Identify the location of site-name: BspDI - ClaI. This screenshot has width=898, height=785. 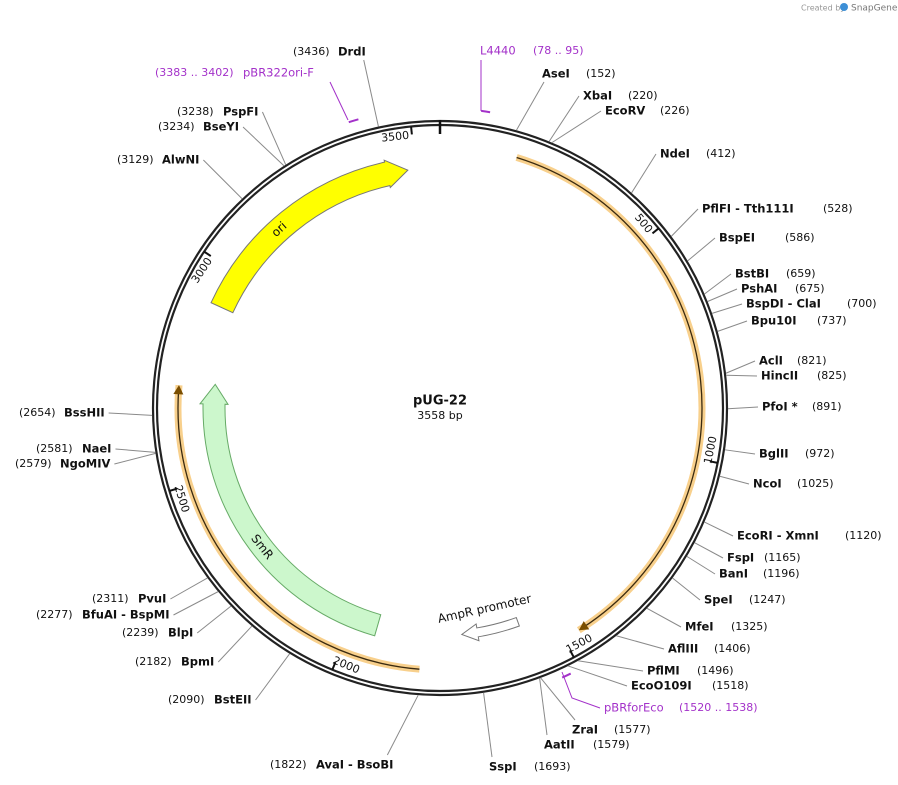
(783, 304).